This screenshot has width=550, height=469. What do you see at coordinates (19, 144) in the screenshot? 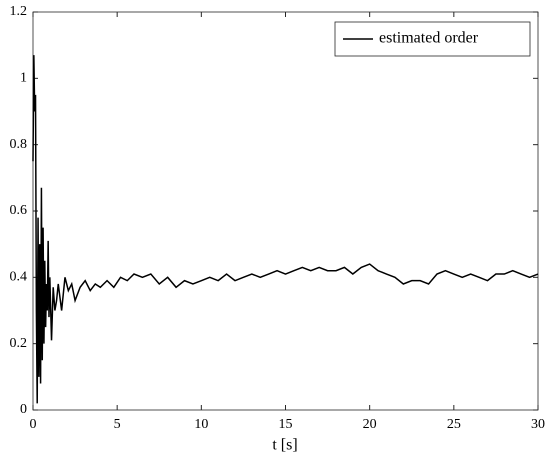
I see `y-tick-label: 0.8` at bounding box center [19, 144].